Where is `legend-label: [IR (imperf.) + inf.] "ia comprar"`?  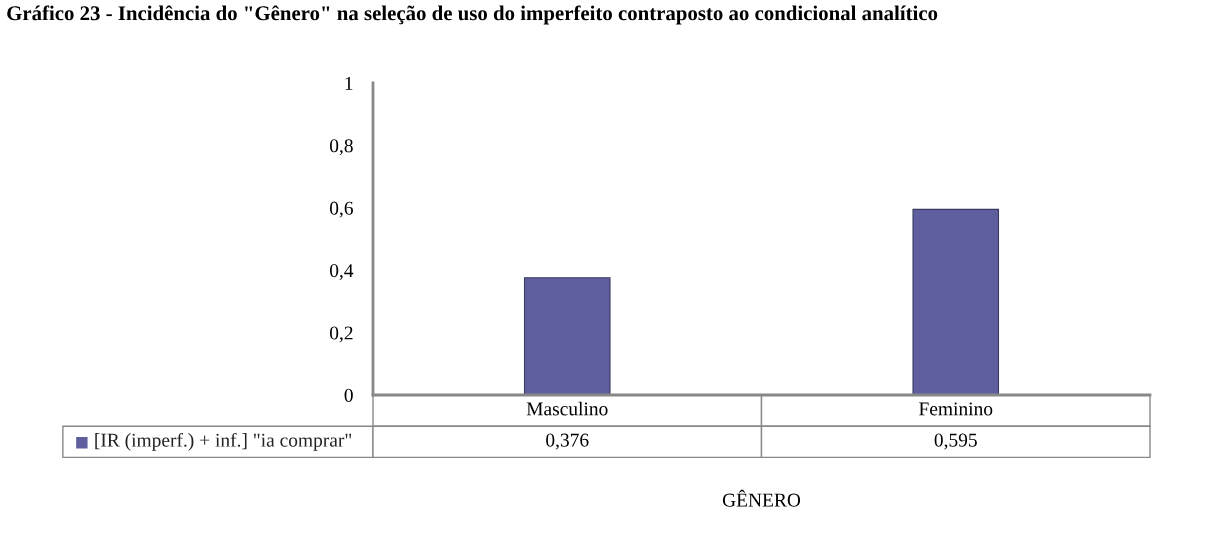 legend-label: [IR (imperf.) + inf.] "ia comprar" is located at coordinates (223, 441).